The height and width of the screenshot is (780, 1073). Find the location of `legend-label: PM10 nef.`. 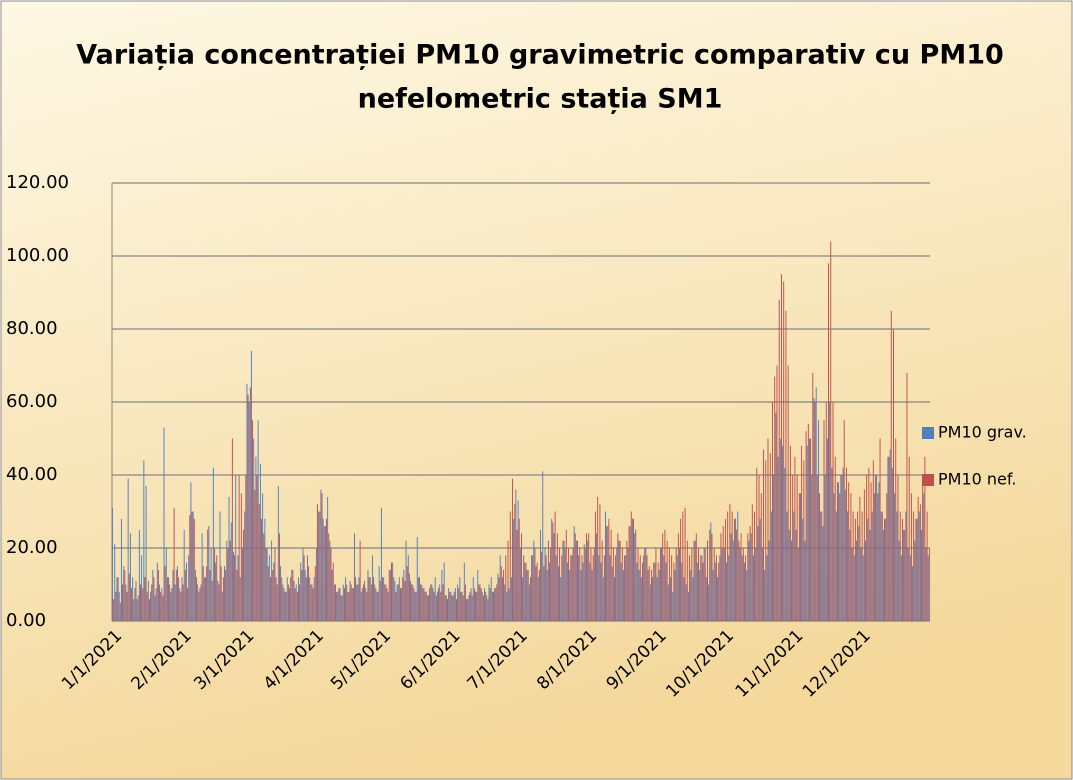

legend-label: PM10 nef. is located at coordinates (977, 479).